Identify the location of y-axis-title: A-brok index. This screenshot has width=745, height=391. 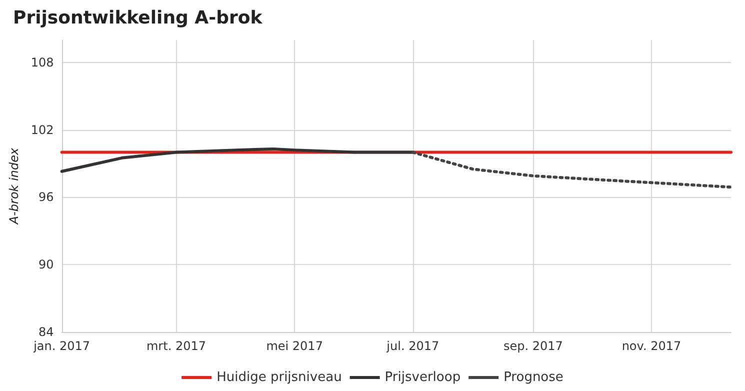
(14, 186).